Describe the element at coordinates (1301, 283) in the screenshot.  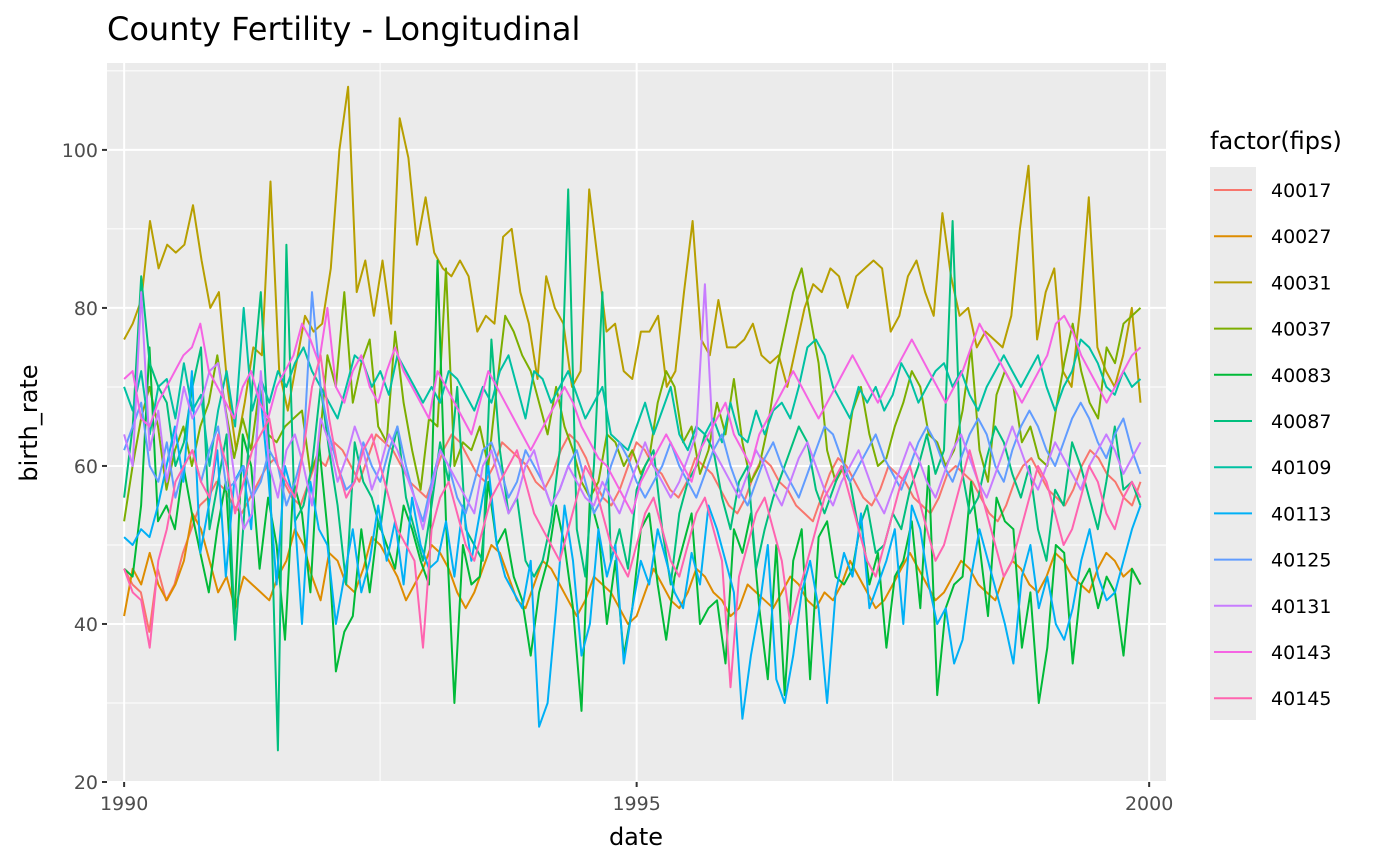
I see `legend-label-40031: 40031` at that location.